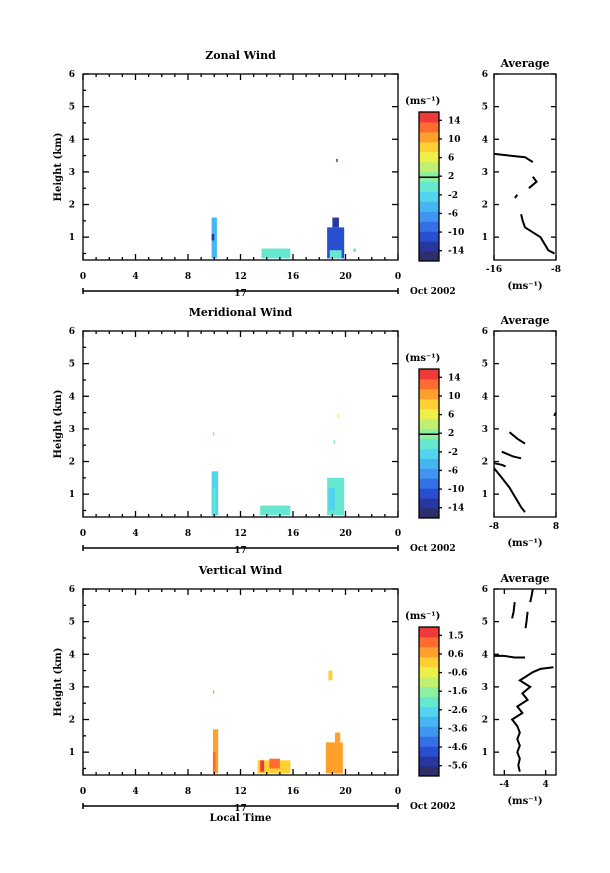 The height and width of the screenshot is (873, 610). I want to click on panel-title: Meridional Wind, so click(241, 312).